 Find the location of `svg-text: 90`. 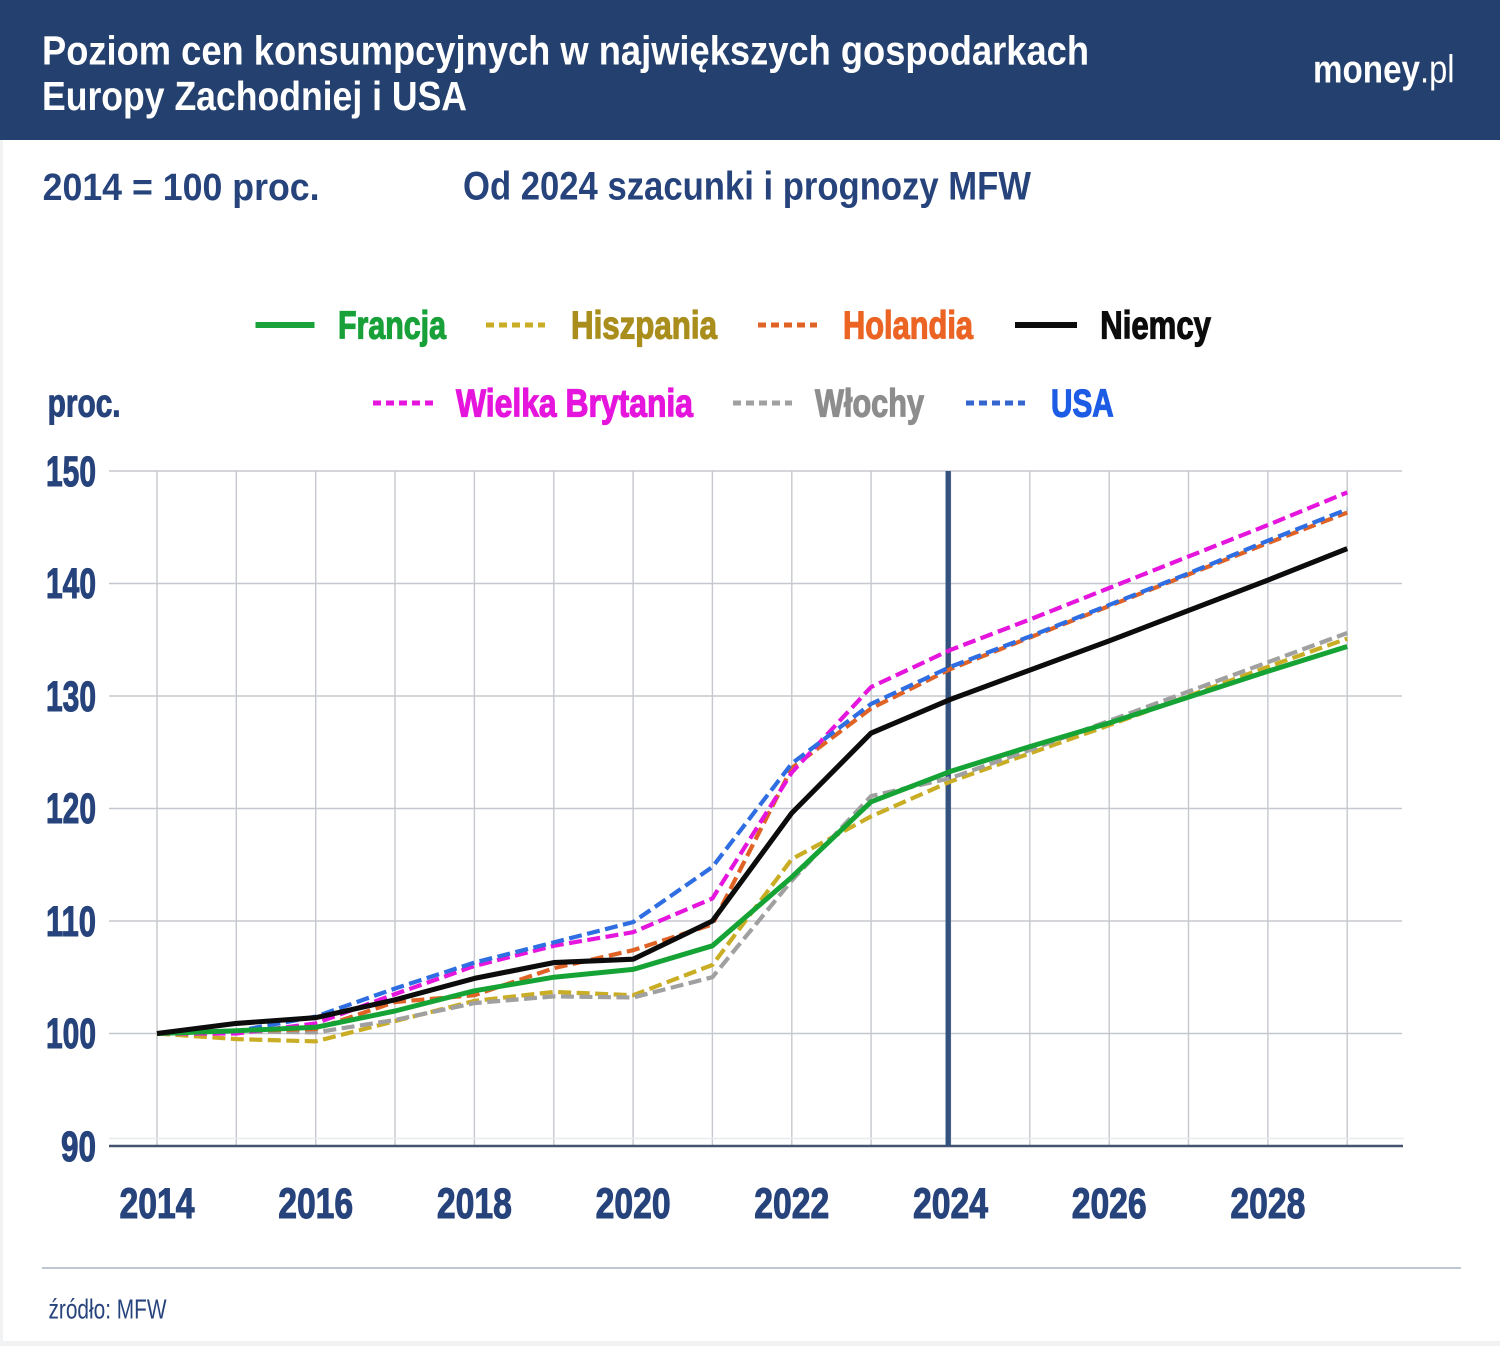

svg-text: 90 is located at coordinates (78, 1147).